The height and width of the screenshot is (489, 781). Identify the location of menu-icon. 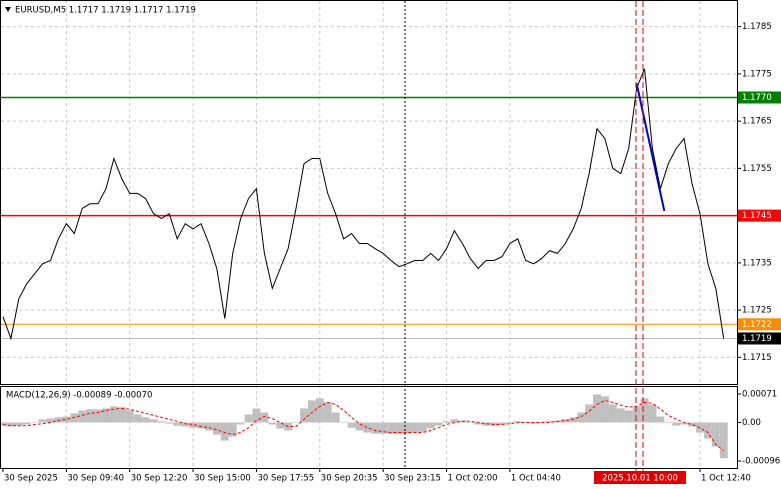
(8, 9).